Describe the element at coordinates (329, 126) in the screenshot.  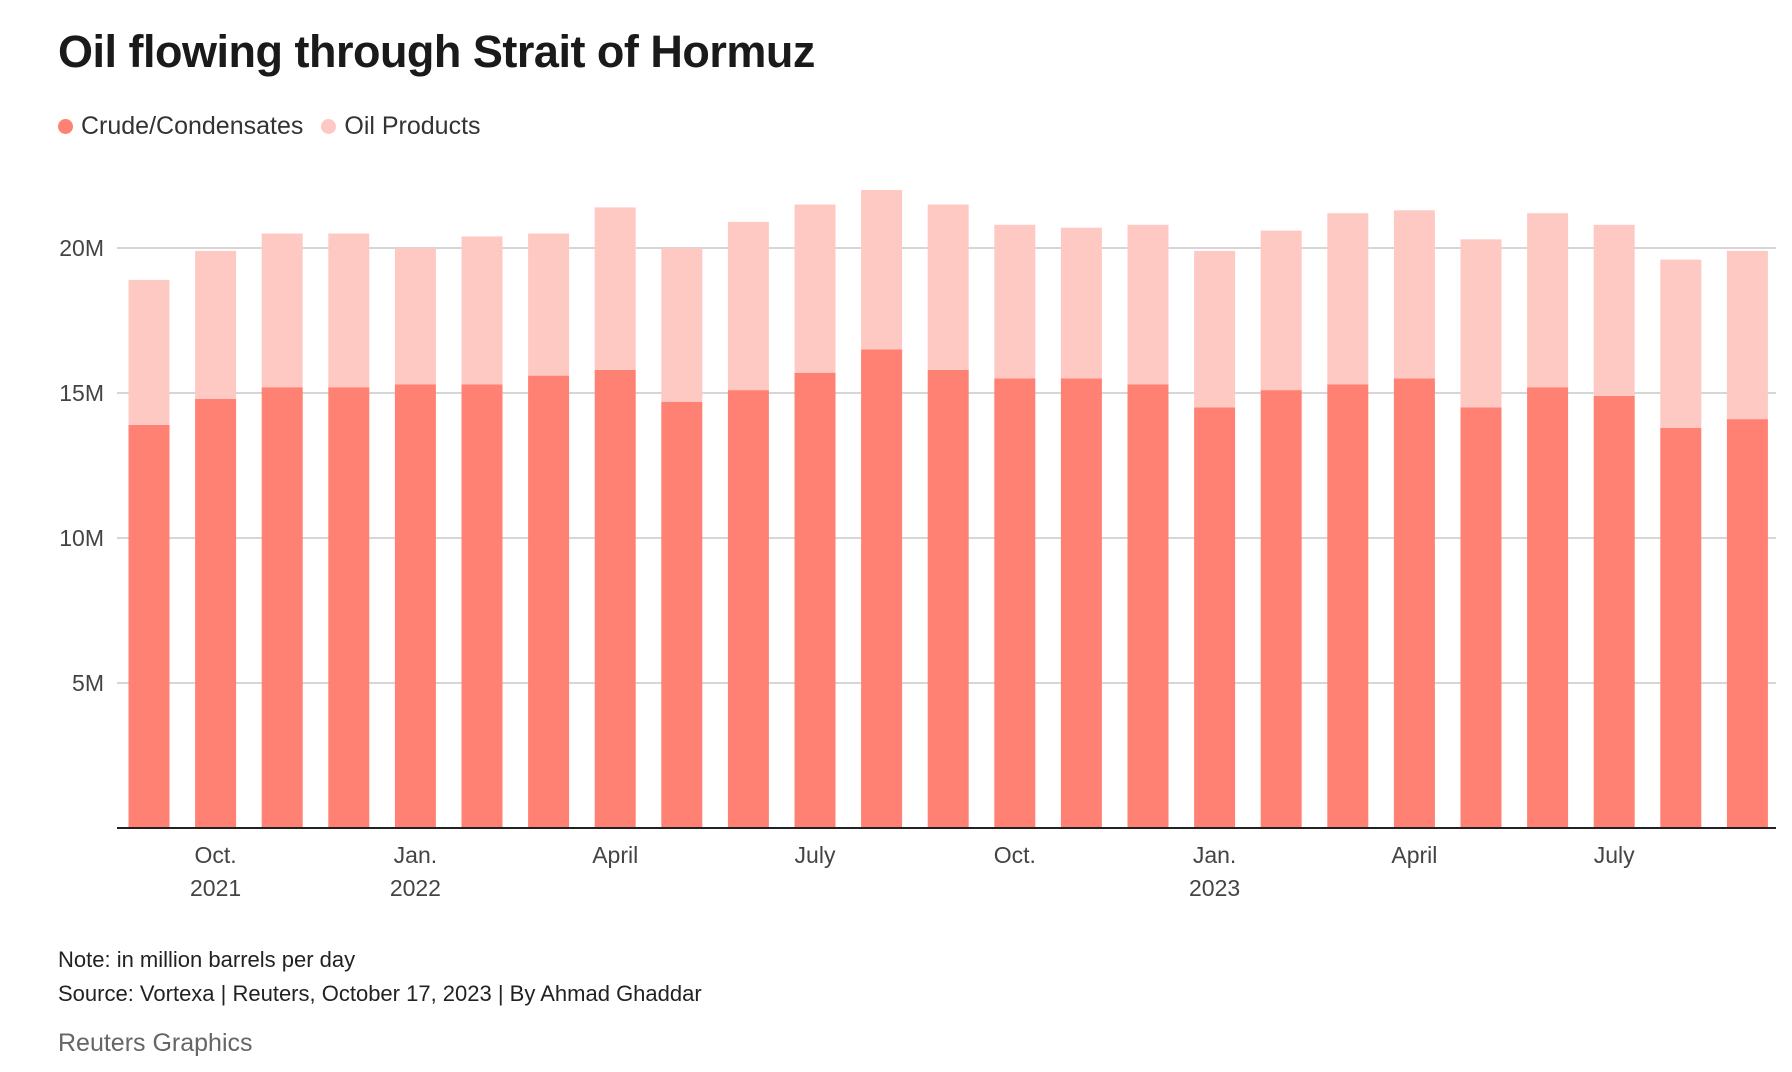
I see `legend-swatch-products` at that location.